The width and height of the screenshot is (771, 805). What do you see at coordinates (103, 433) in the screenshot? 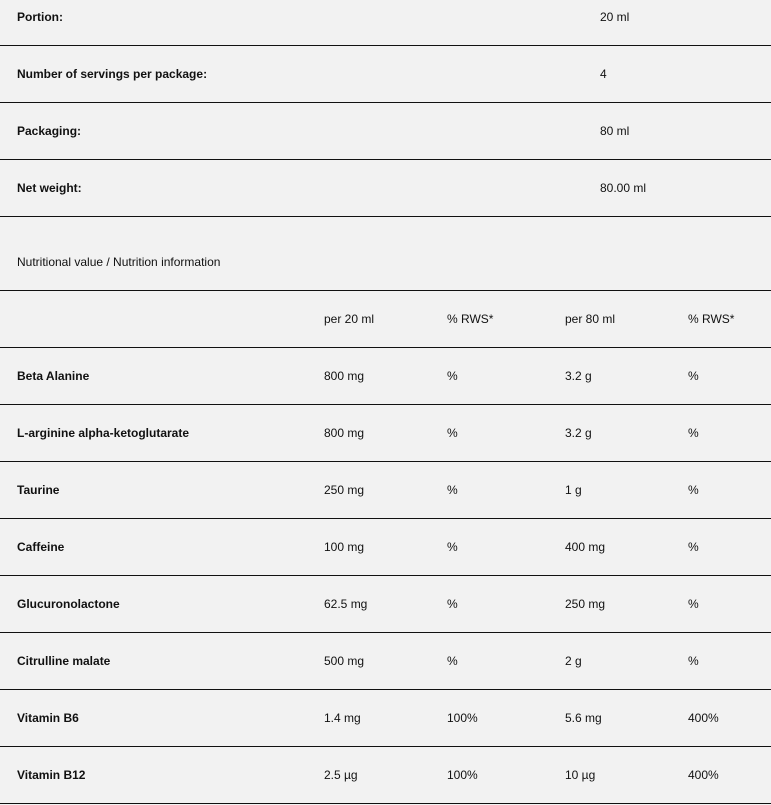
I see `nutrient-name: L-arginine alpha-ketoglutarate` at bounding box center [103, 433].